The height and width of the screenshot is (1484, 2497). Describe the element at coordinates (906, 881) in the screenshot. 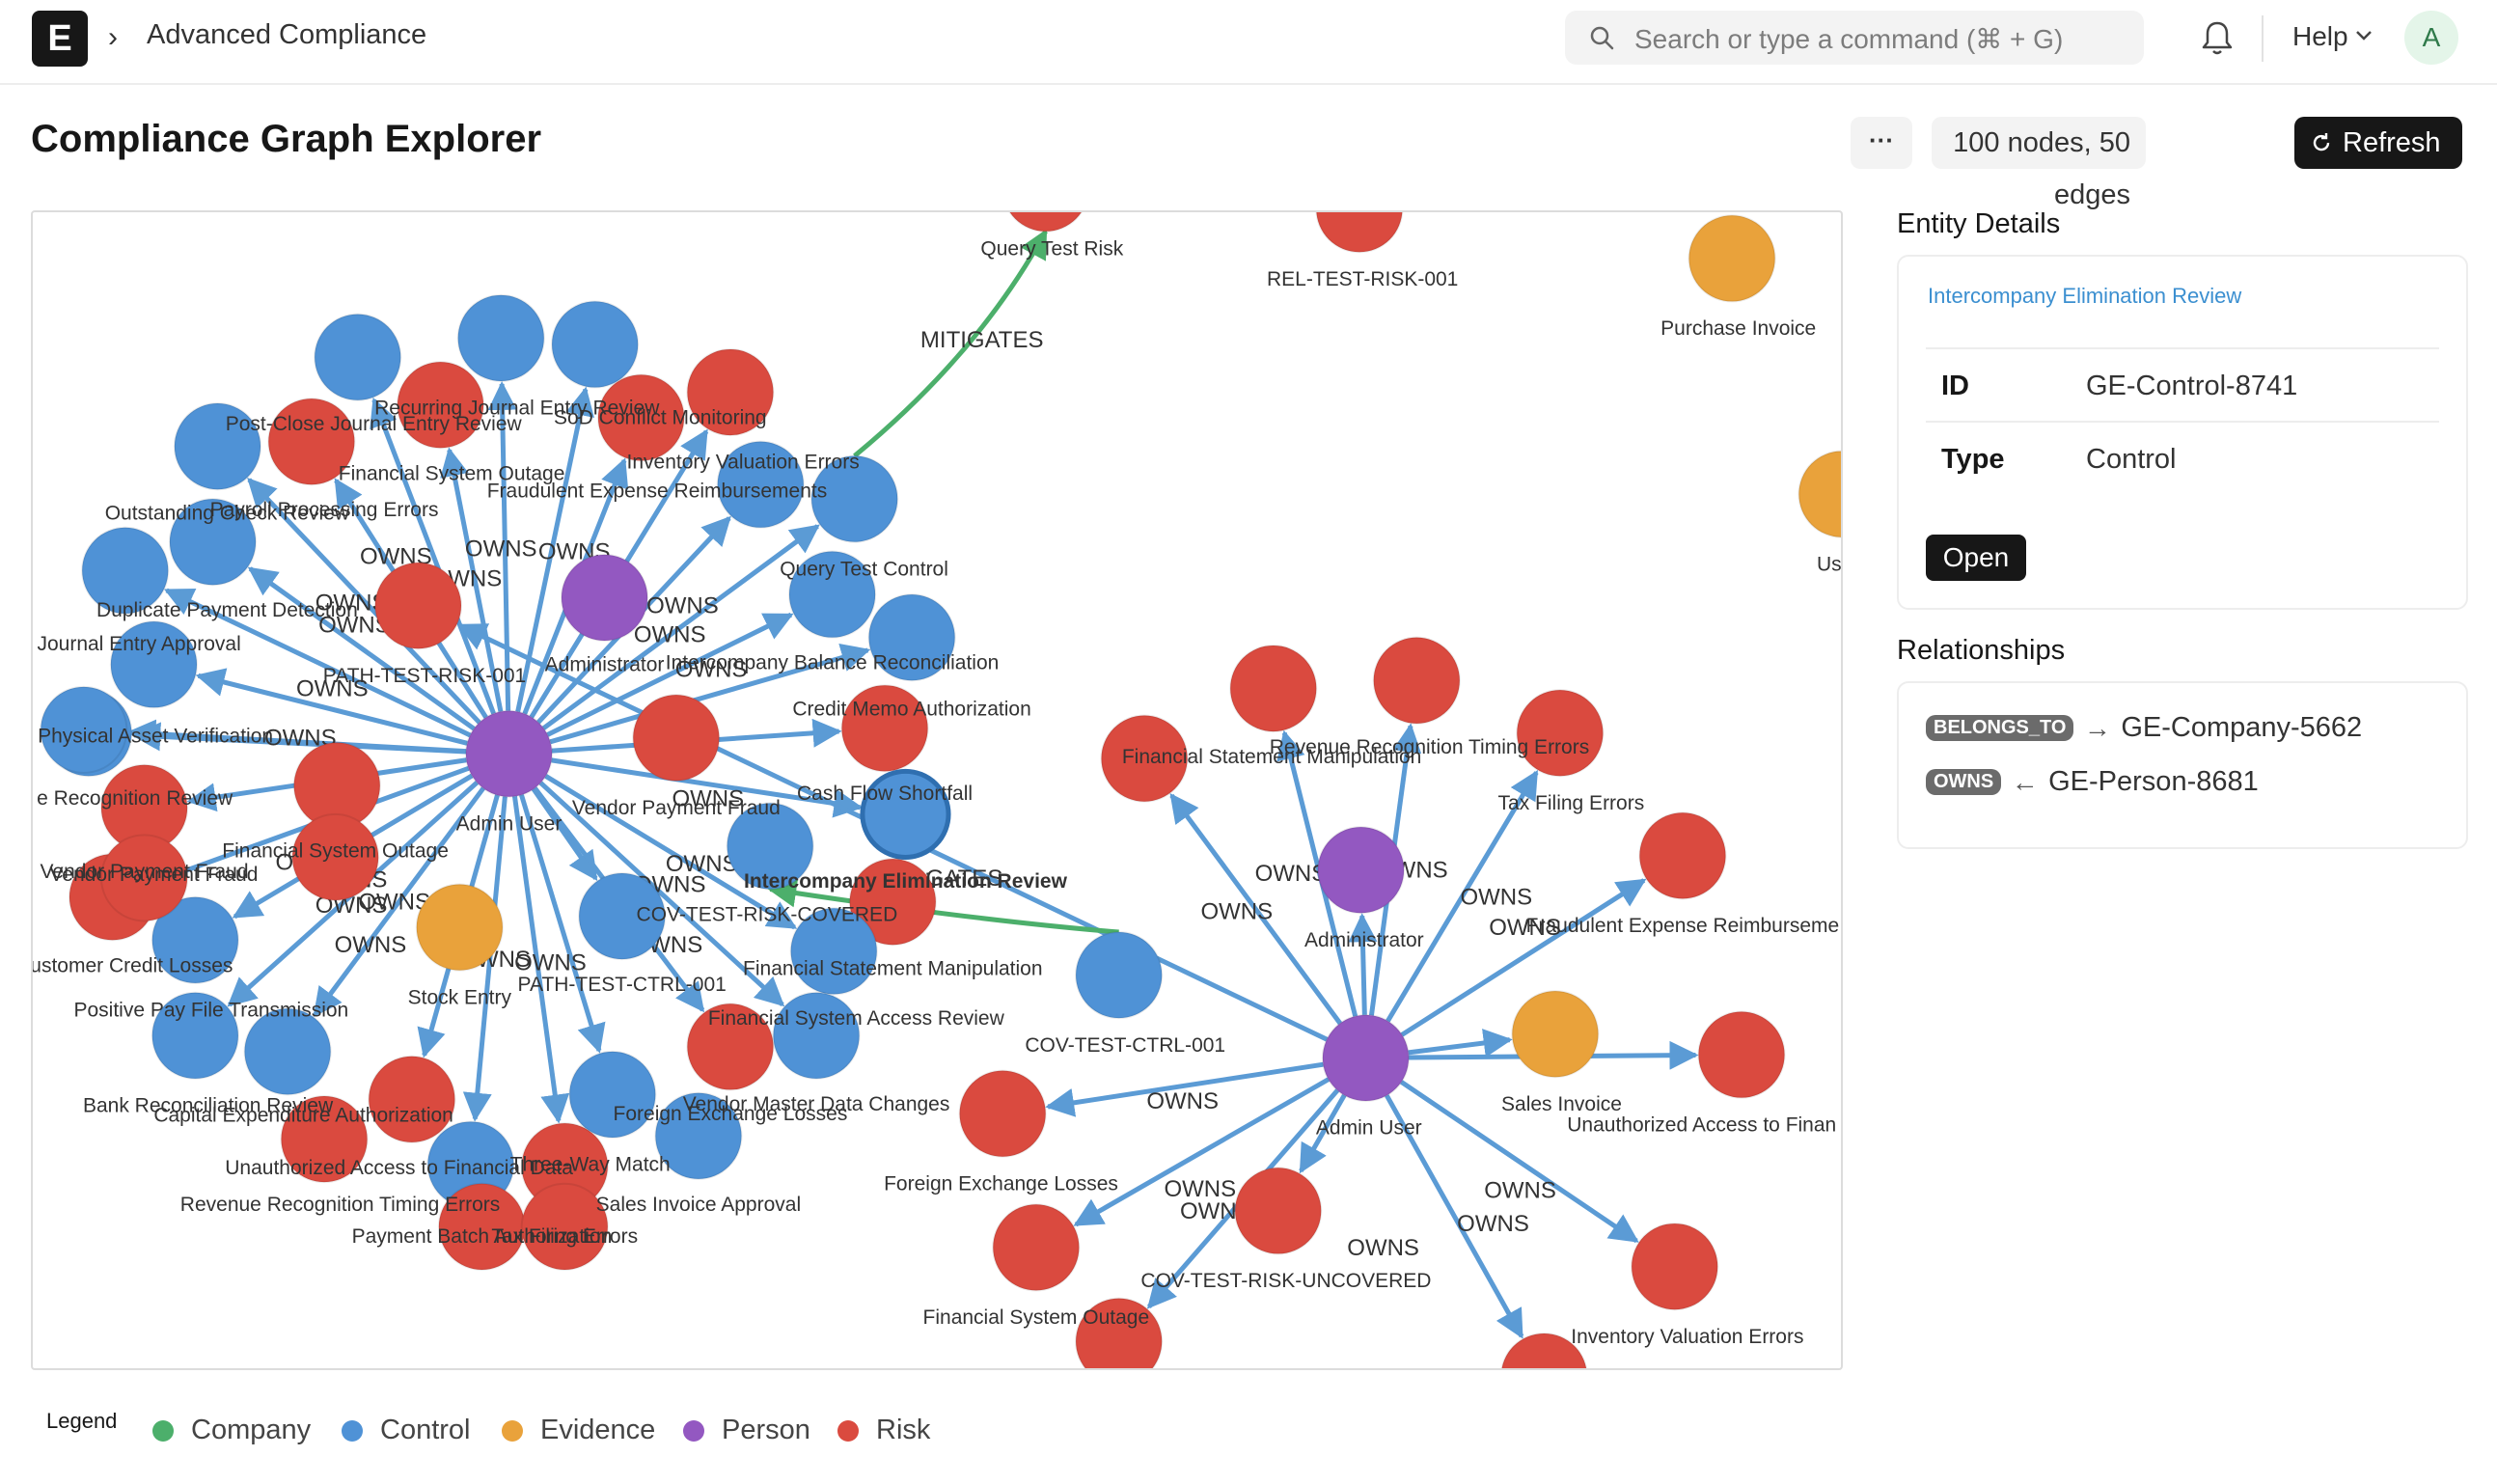

I see `node-label: Intercompany Elimination Review` at that location.